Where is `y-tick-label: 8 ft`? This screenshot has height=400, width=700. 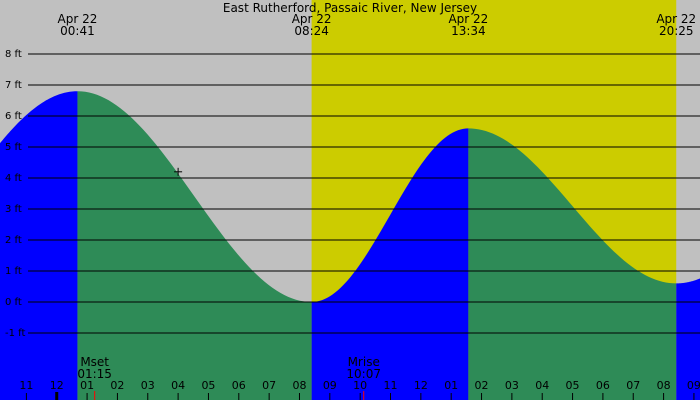
y-tick-label: 8 ft is located at coordinates (13, 54).